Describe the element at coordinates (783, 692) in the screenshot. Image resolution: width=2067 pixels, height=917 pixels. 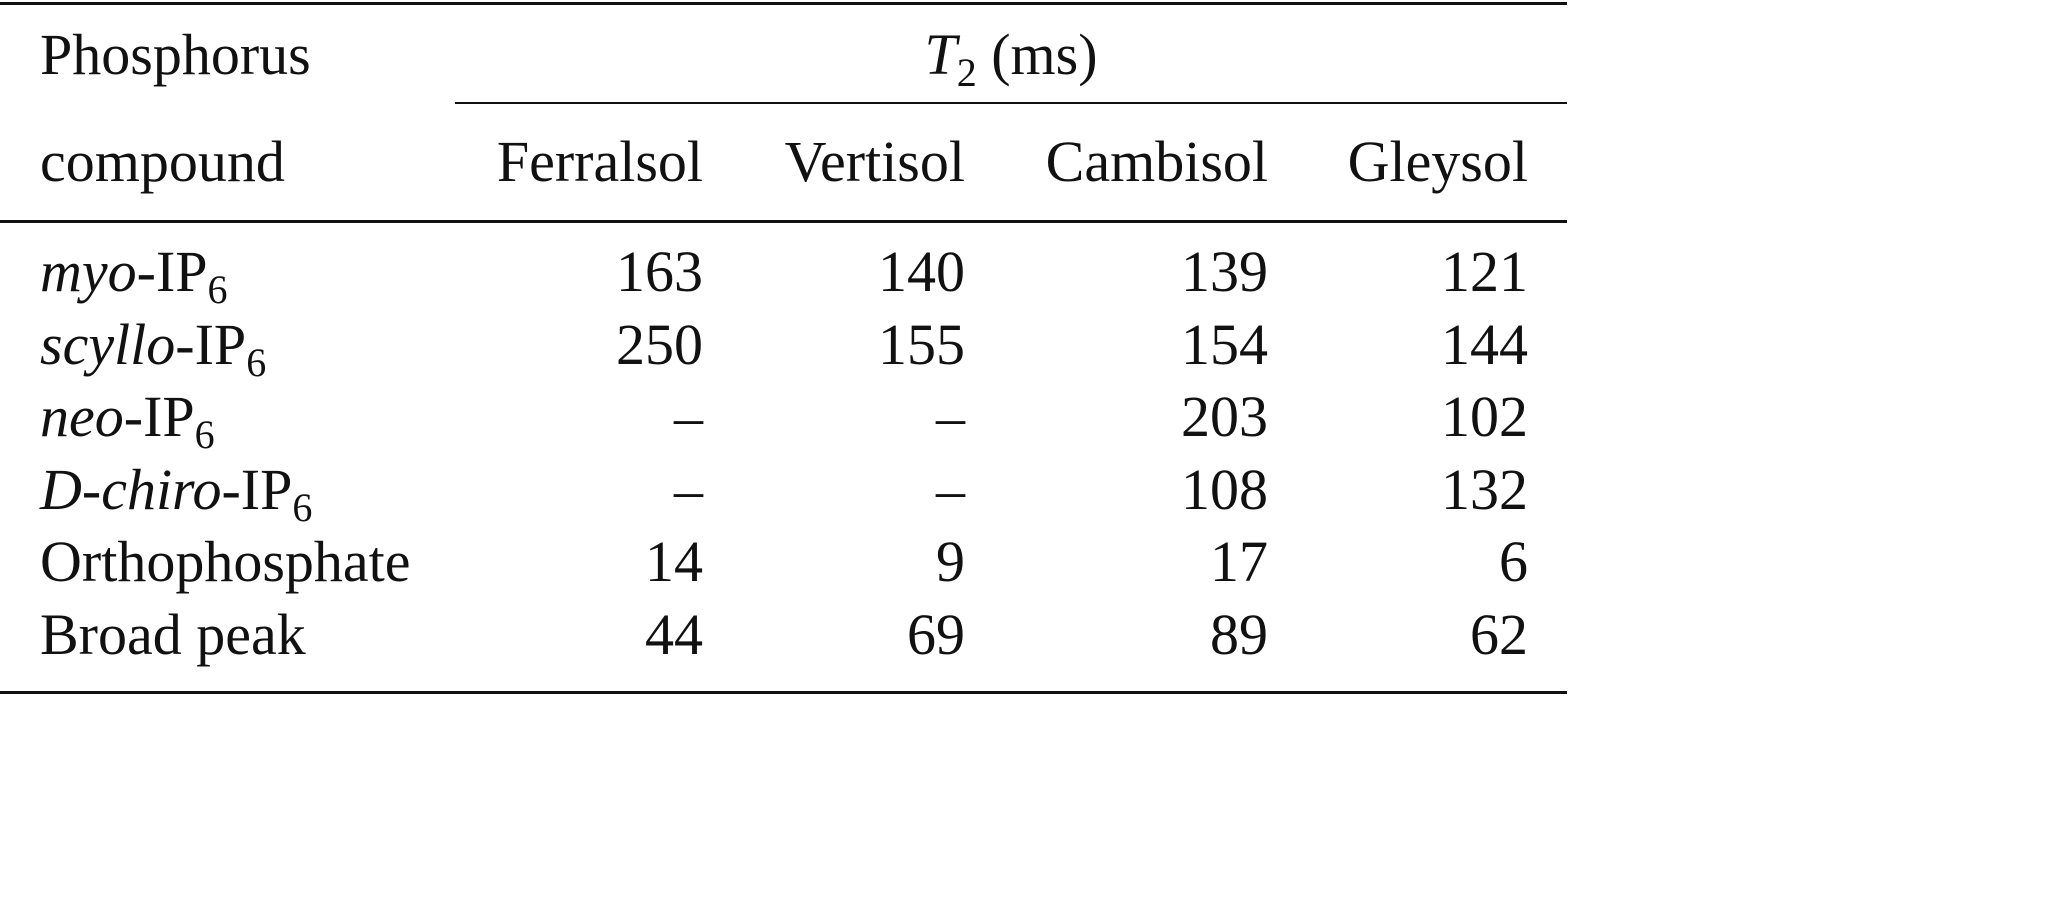
I see `bottom-rule` at that location.